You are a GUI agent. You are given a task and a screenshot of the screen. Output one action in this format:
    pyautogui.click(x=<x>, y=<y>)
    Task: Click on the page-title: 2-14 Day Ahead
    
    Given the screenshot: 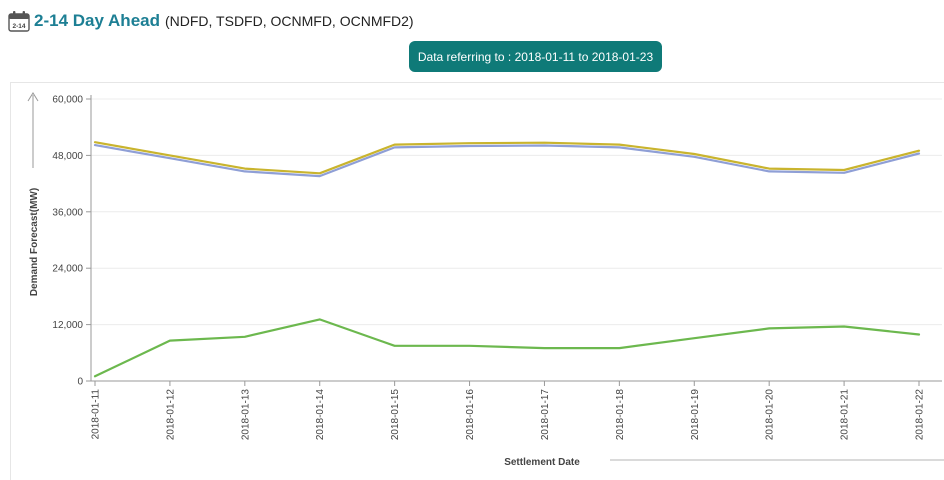 What is the action you would take?
    pyautogui.click(x=97, y=20)
    